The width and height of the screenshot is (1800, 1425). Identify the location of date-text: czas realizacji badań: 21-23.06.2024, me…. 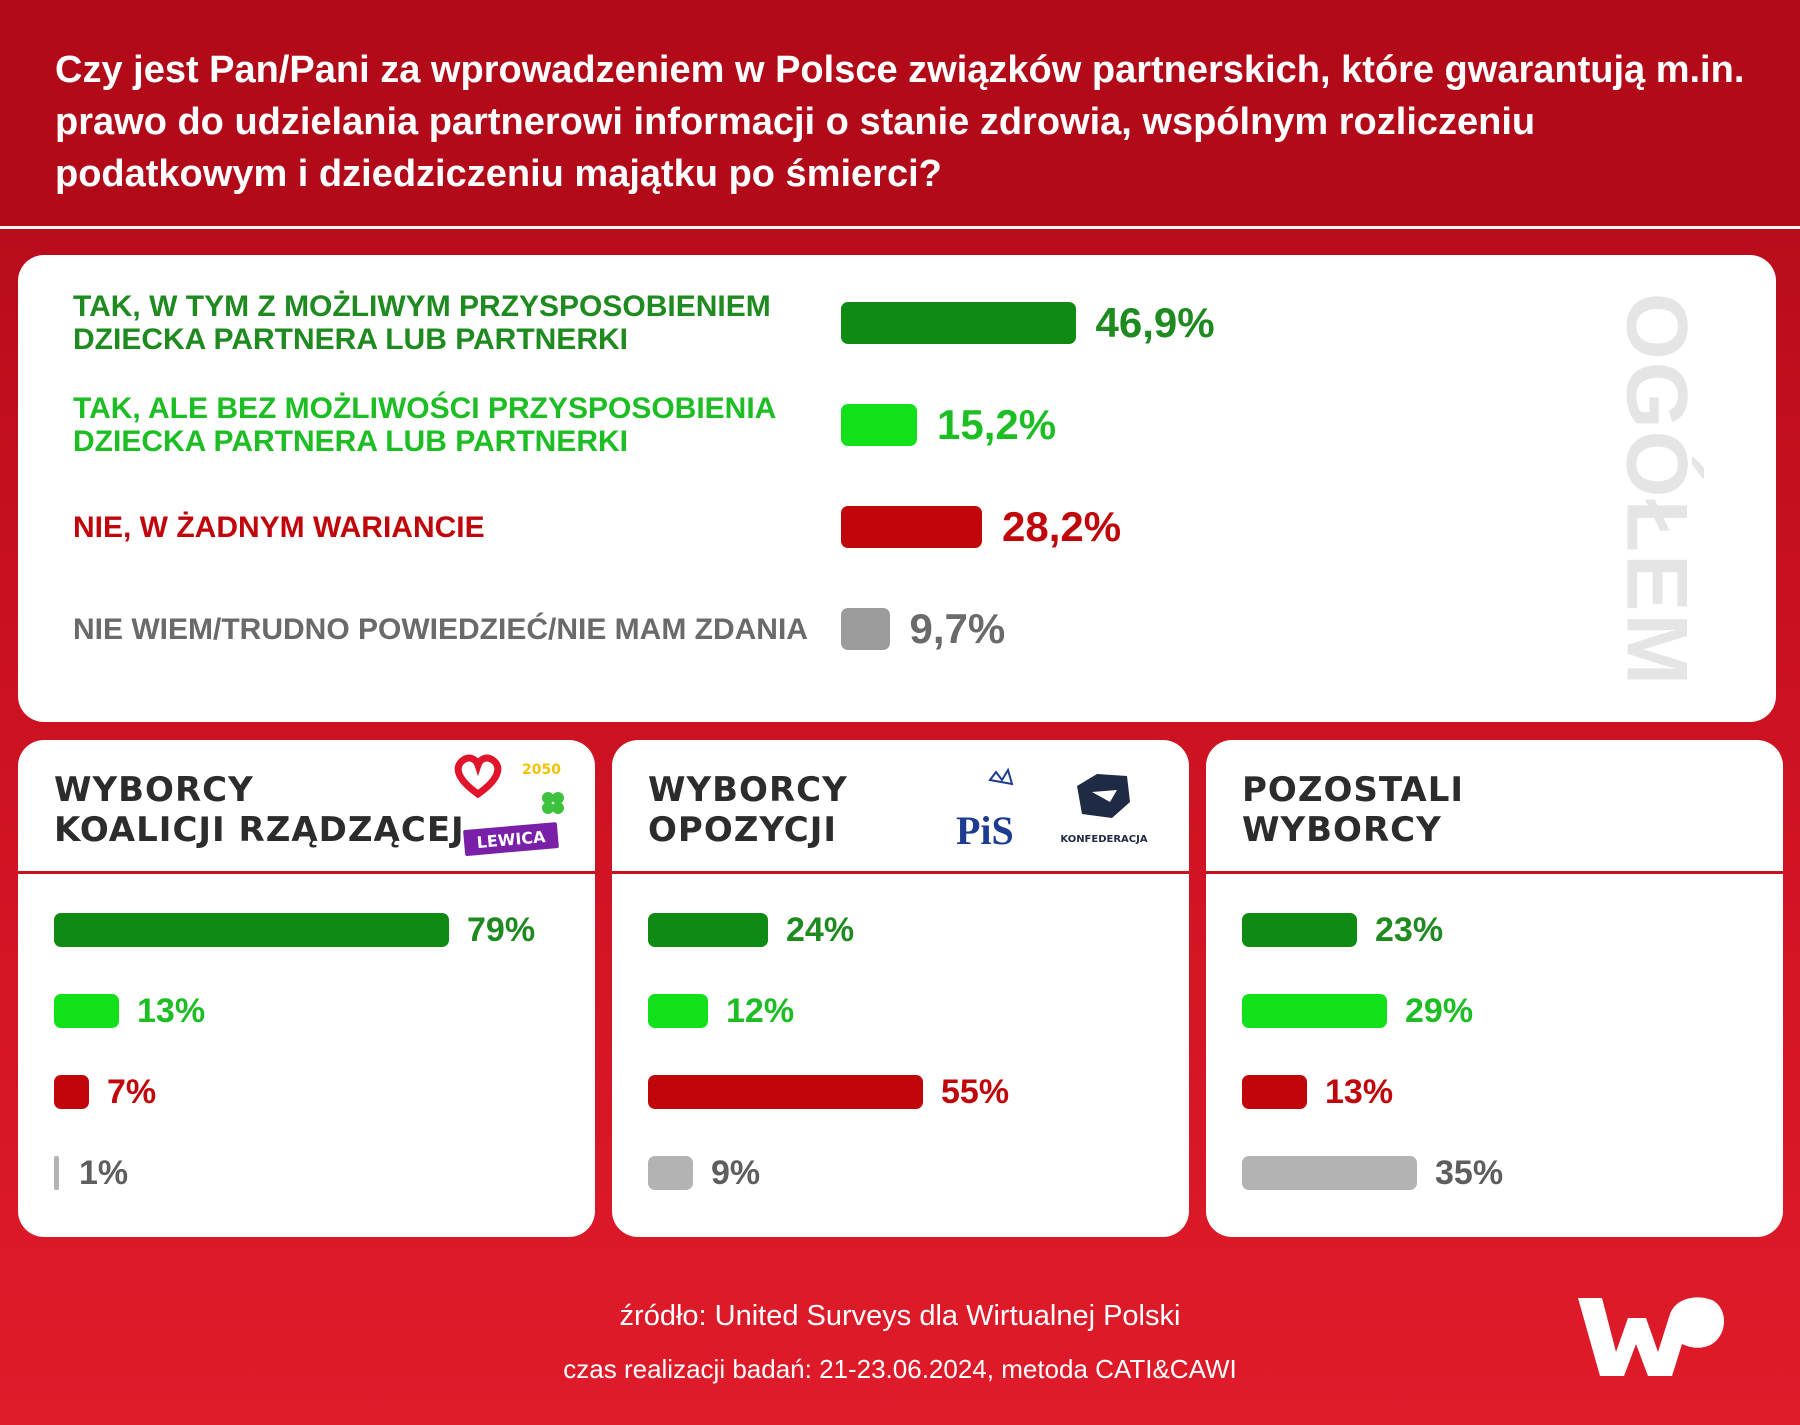
(900, 1369).